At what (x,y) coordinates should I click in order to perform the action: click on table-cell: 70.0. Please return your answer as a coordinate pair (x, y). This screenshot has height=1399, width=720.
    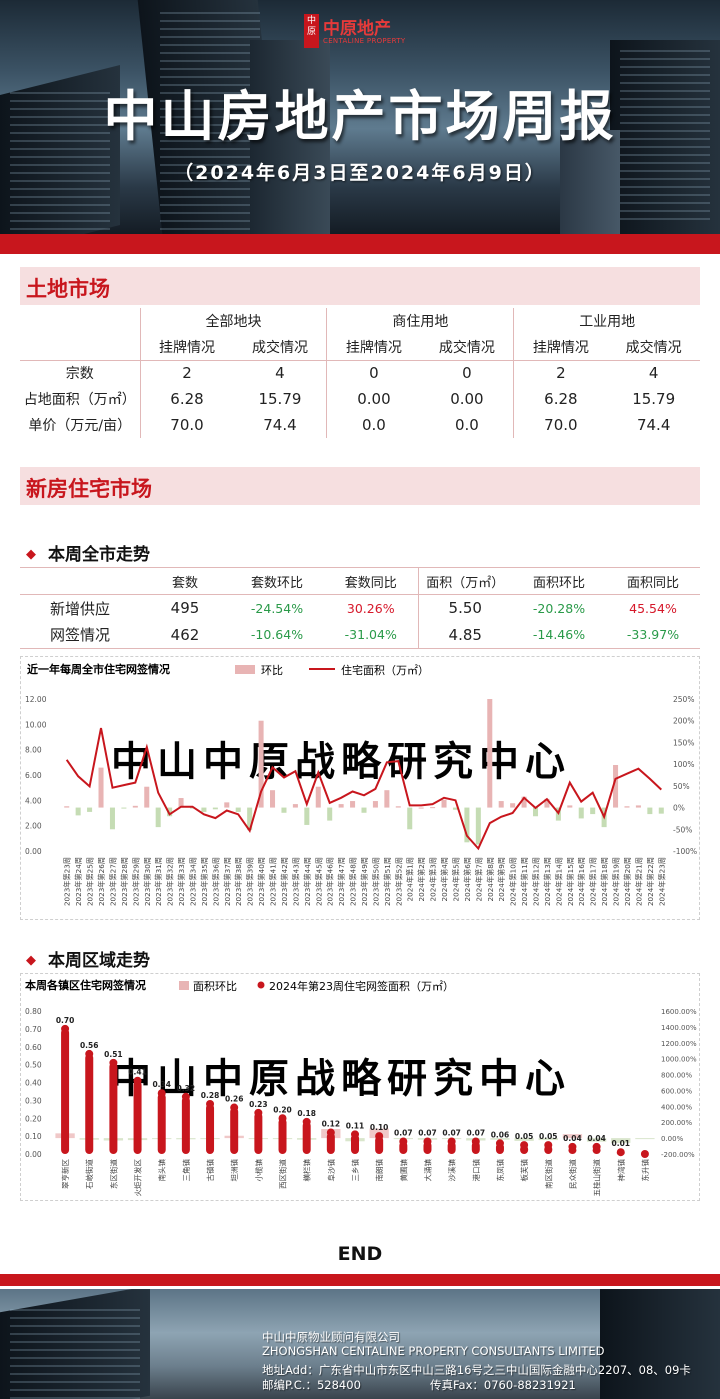
    Looking at the image, I should click on (560, 425).